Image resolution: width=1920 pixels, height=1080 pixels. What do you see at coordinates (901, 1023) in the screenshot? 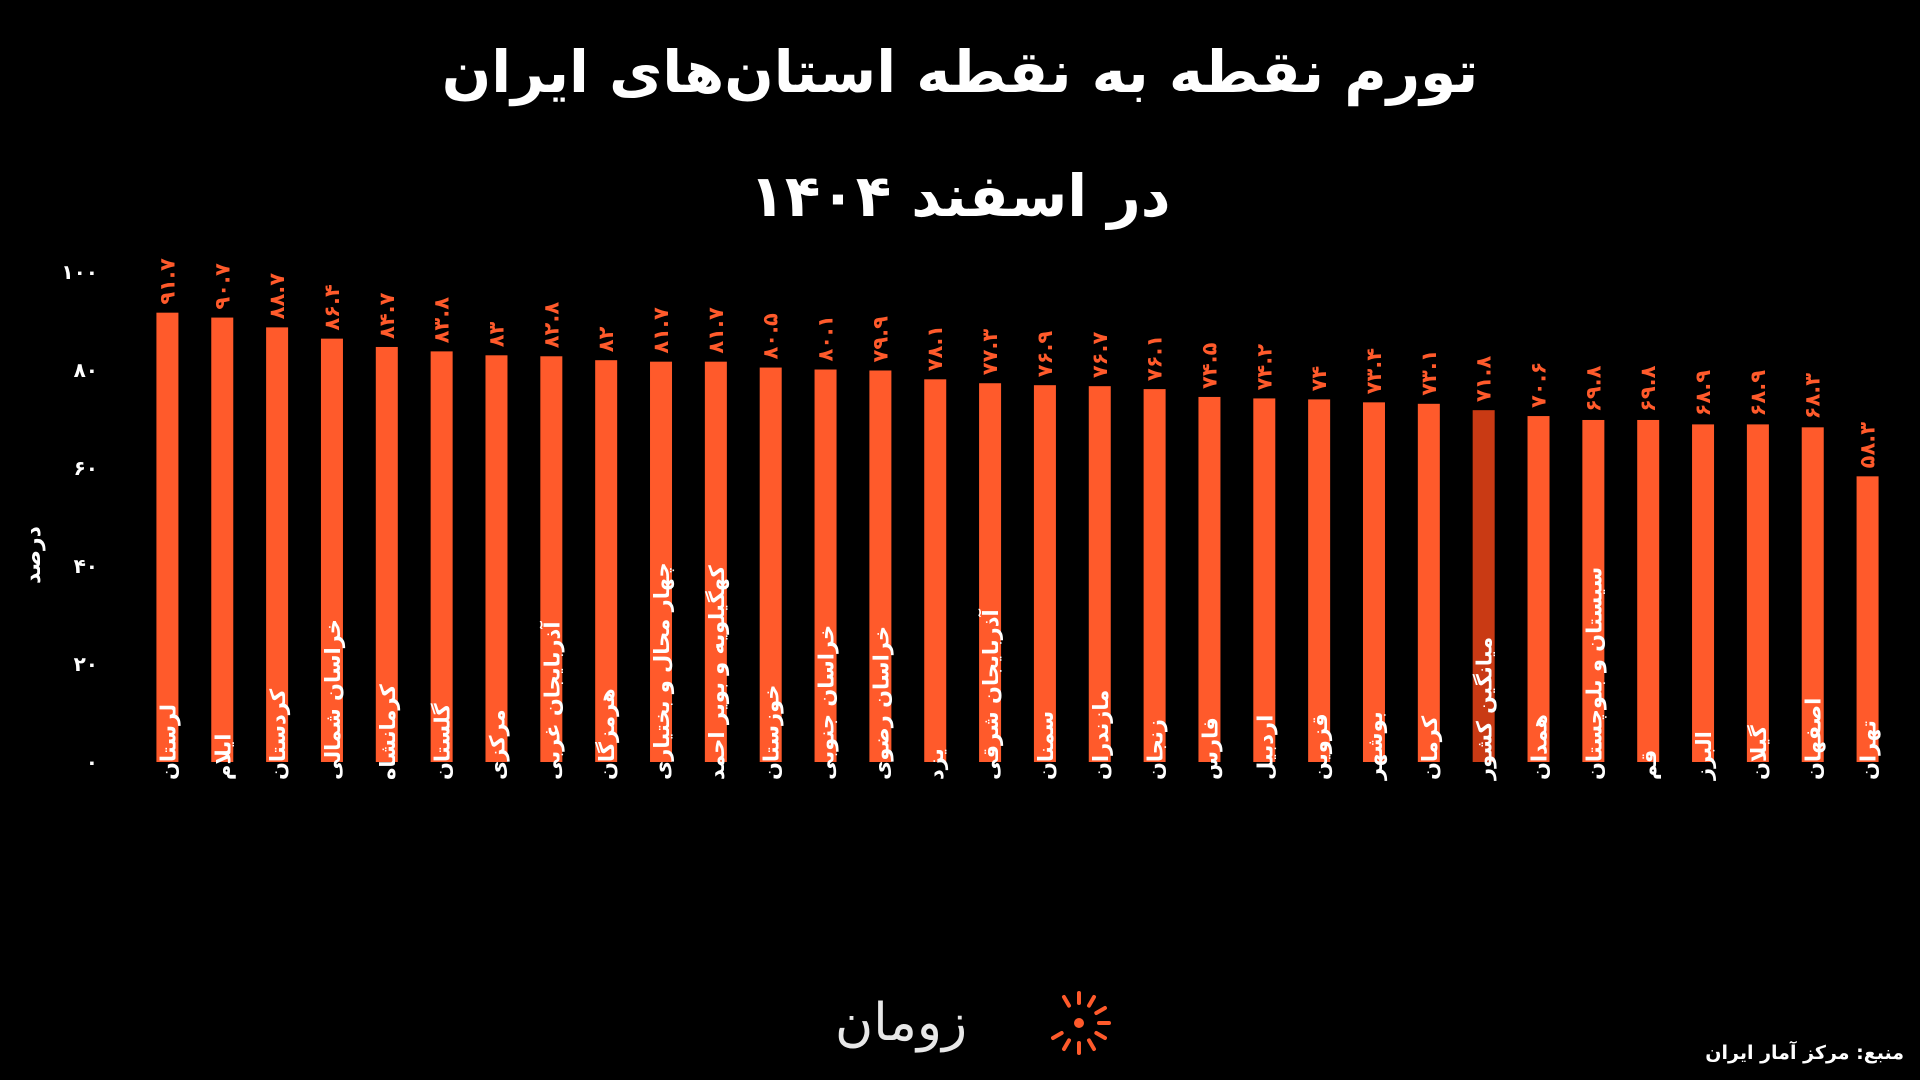
I see `logo-text: زومان` at bounding box center [901, 1023].